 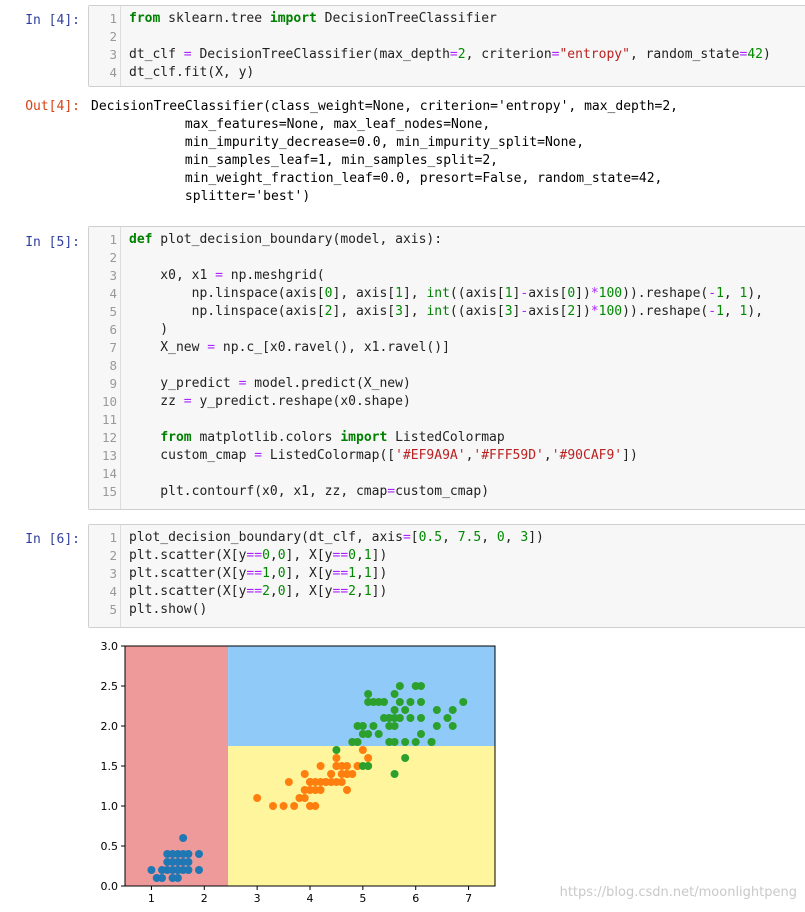 I want to click on decision-boundary-chart: 1 2 3 4 5 6 7 0.0 0.5 1.0 1.5 2.0 2.5 3.0, so click(x=298, y=772).